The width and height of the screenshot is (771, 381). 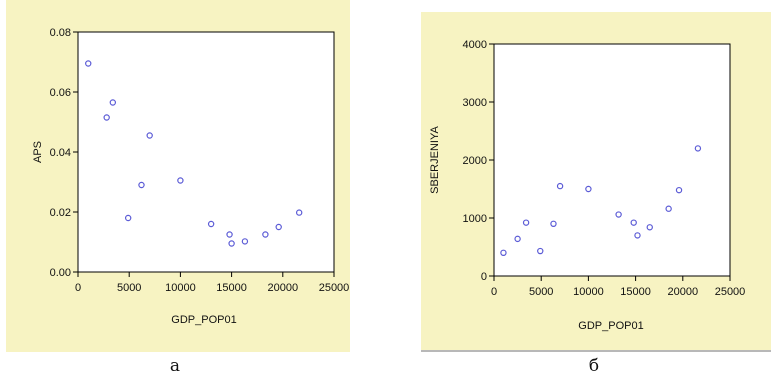 I want to click on caption-b: б, so click(x=594, y=366).